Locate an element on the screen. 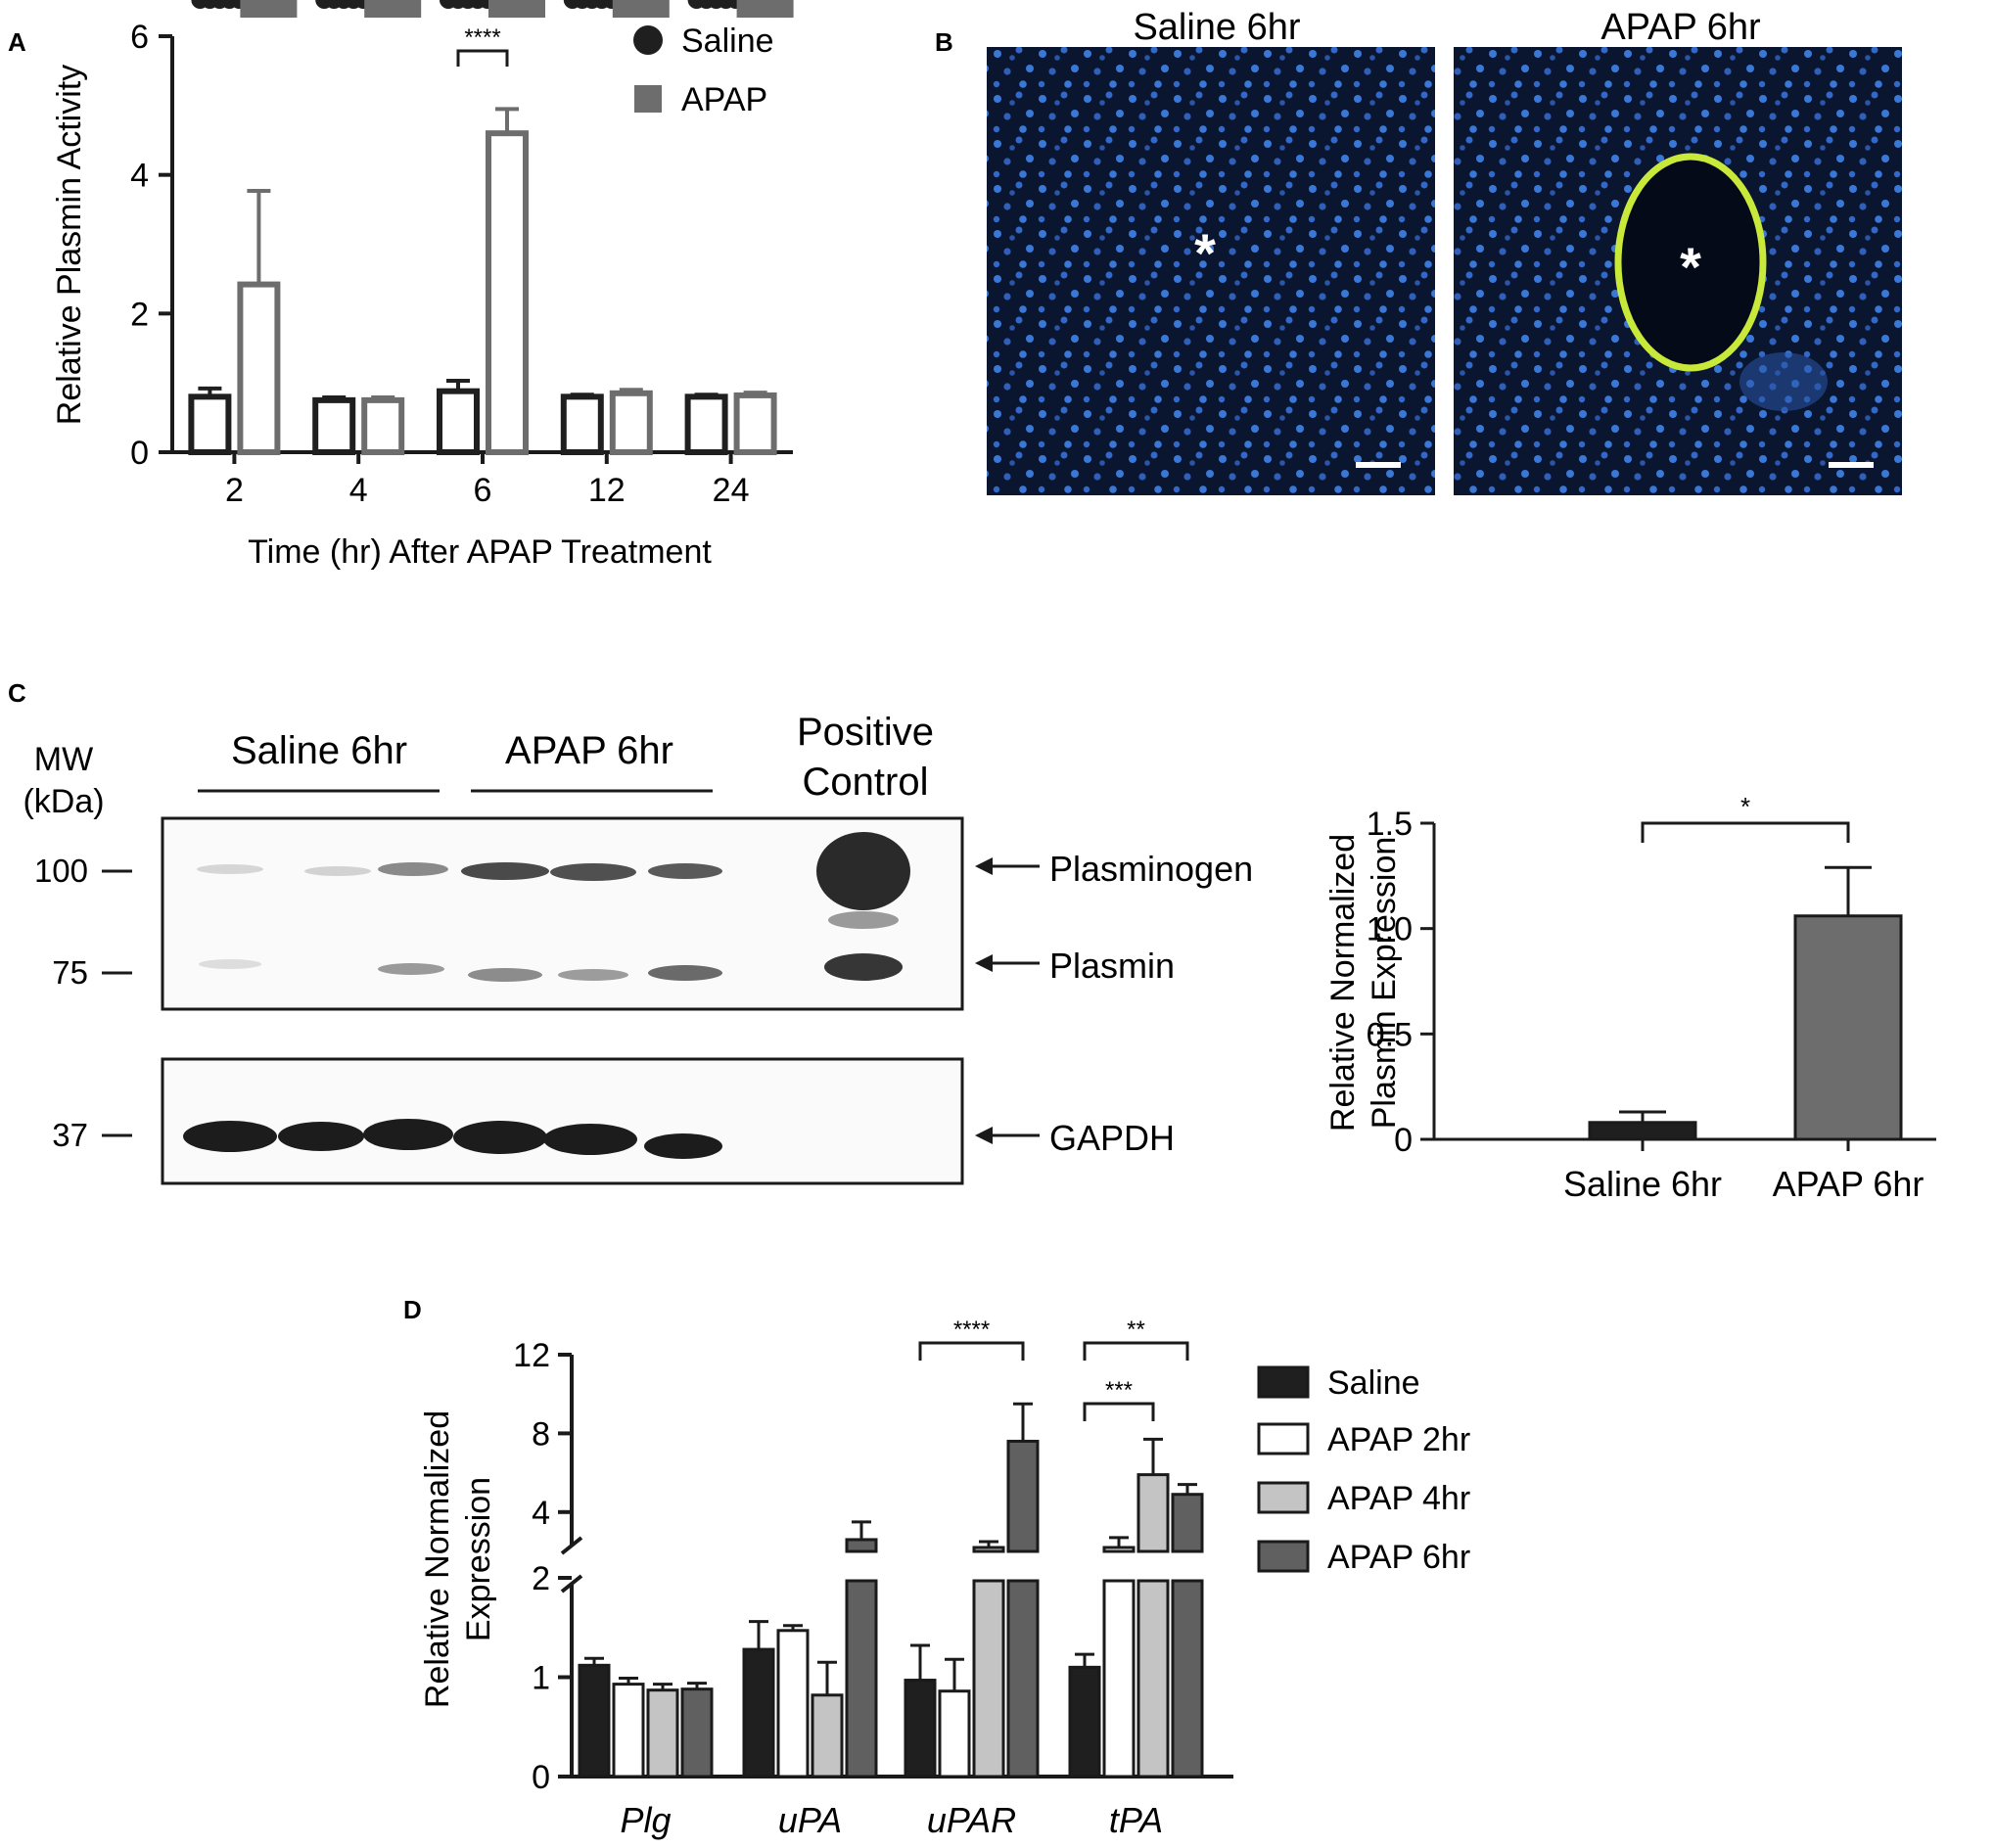 The width and height of the screenshot is (1994, 1848). band-plasmin-lane1 is located at coordinates (230, 964).